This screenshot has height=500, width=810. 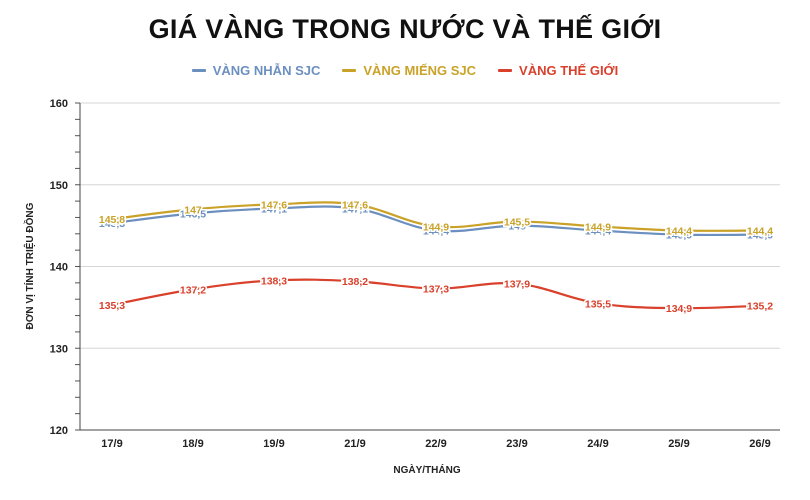 I want to click on x-tick-label: 22/9, so click(x=435, y=444).